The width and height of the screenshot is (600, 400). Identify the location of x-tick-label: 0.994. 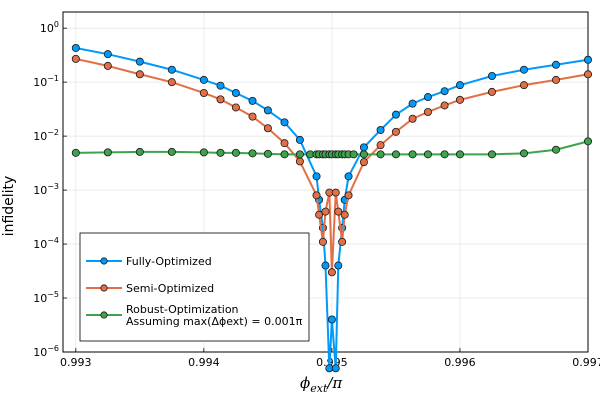
(204, 362).